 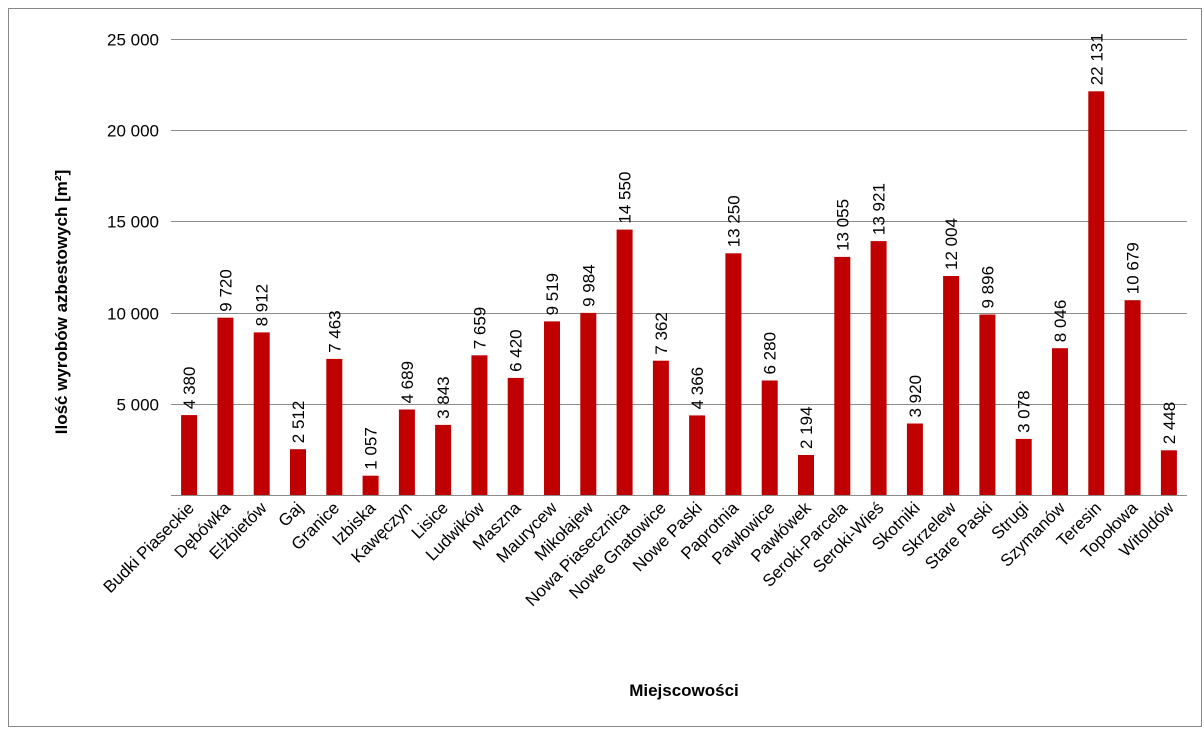 I want to click on data-label: 7 362, so click(x=661, y=333).